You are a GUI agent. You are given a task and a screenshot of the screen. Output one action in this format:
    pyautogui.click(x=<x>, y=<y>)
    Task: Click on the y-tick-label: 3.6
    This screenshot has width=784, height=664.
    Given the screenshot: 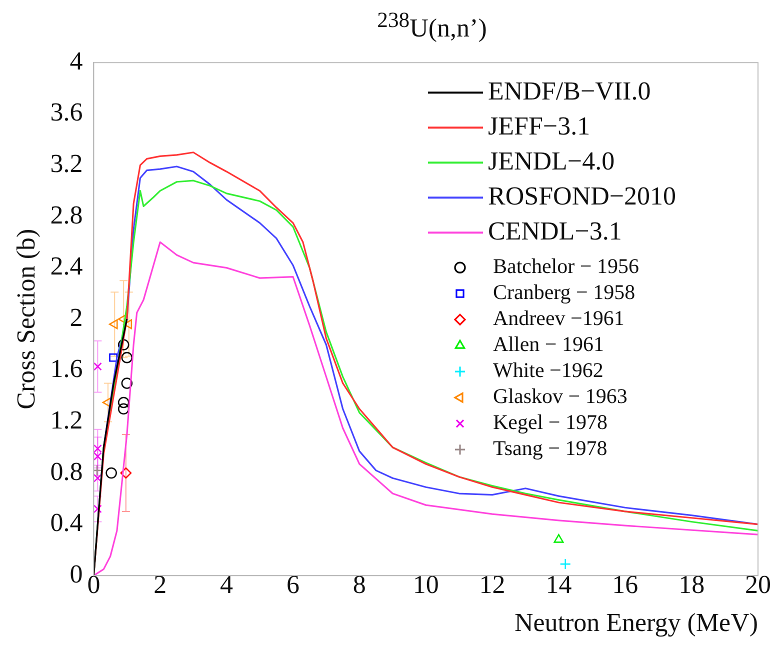 What is the action you would take?
    pyautogui.click(x=66, y=111)
    